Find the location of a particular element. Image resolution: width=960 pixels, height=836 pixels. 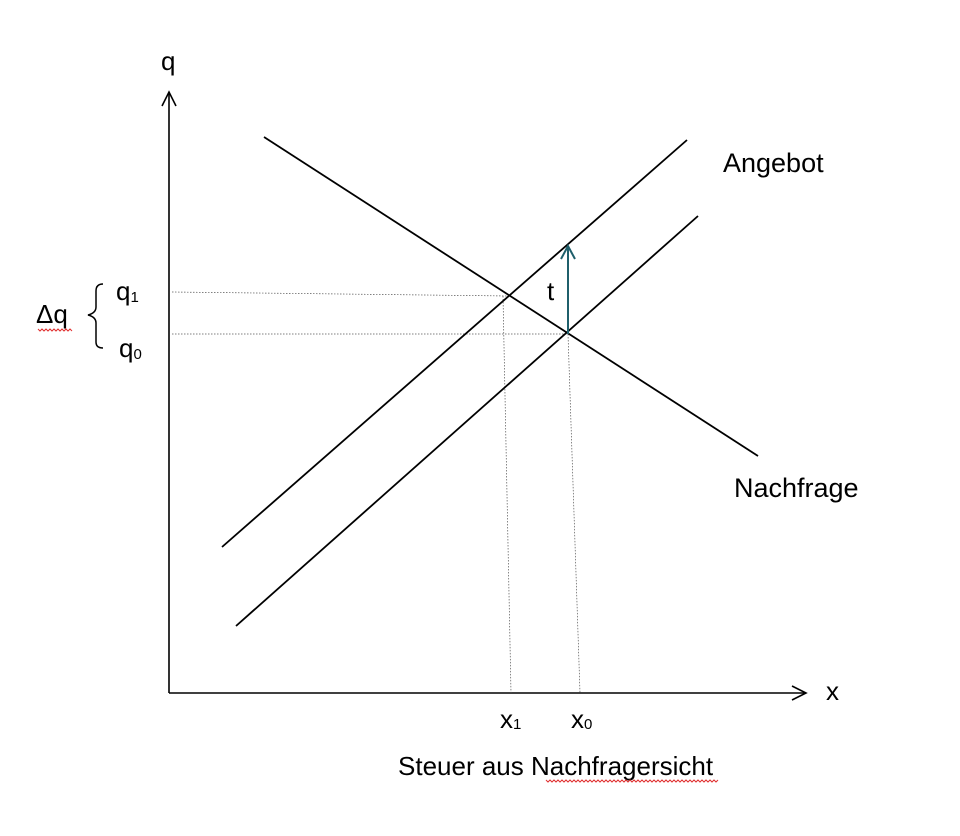

y-axis-arrowhead is located at coordinates (169, 98).